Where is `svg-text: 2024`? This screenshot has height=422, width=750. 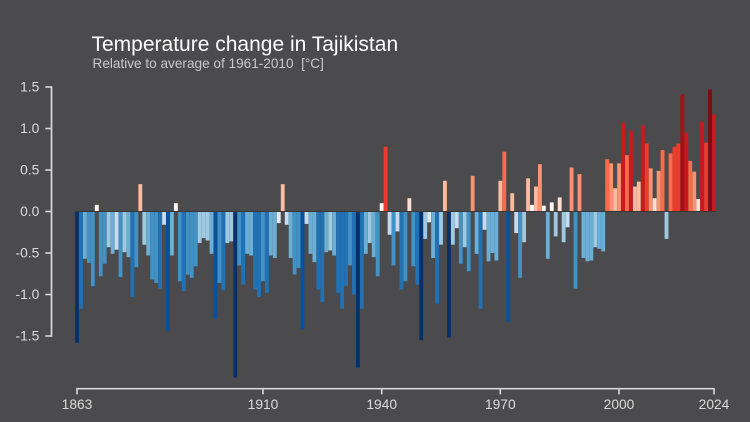 svg-text: 2024 is located at coordinates (714, 404).